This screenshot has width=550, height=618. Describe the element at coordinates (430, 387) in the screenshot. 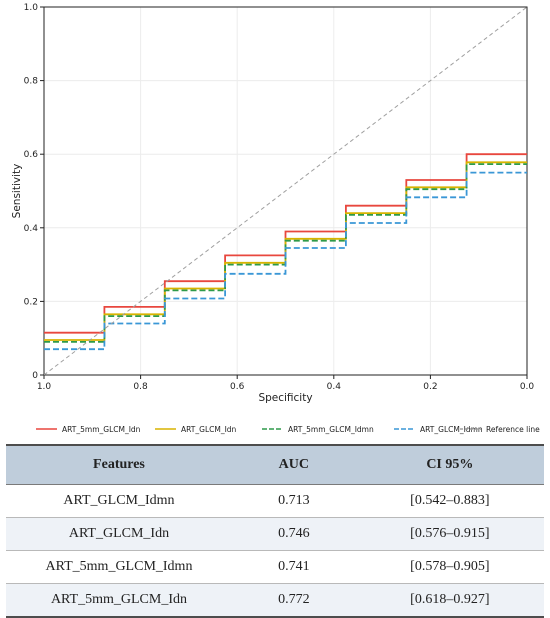

I see `x-tick-label: 0.2` at that location.